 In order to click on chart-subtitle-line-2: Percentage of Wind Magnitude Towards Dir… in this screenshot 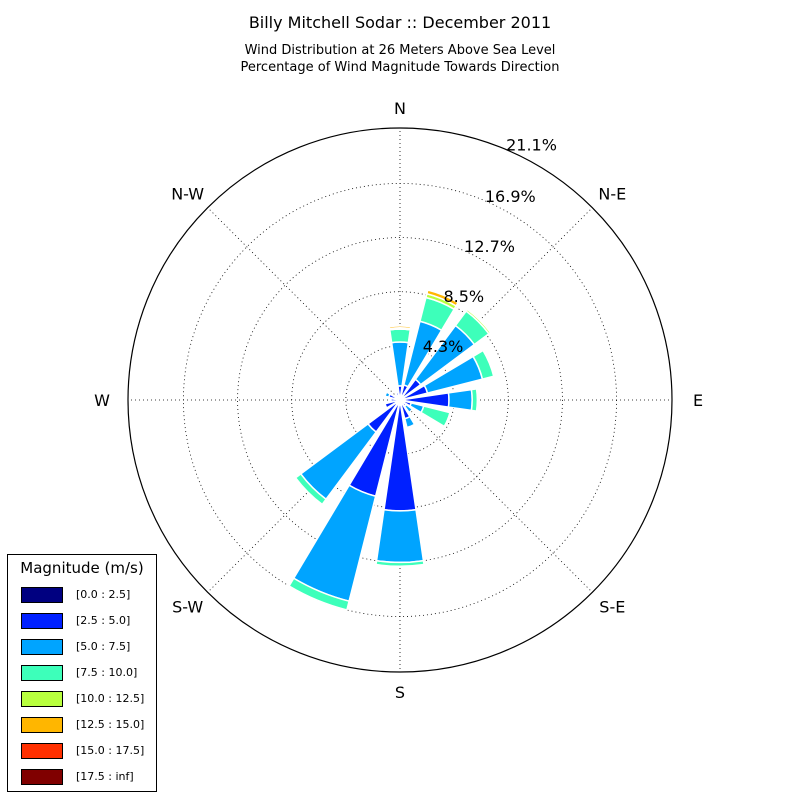, I will do `click(399, 67)`.